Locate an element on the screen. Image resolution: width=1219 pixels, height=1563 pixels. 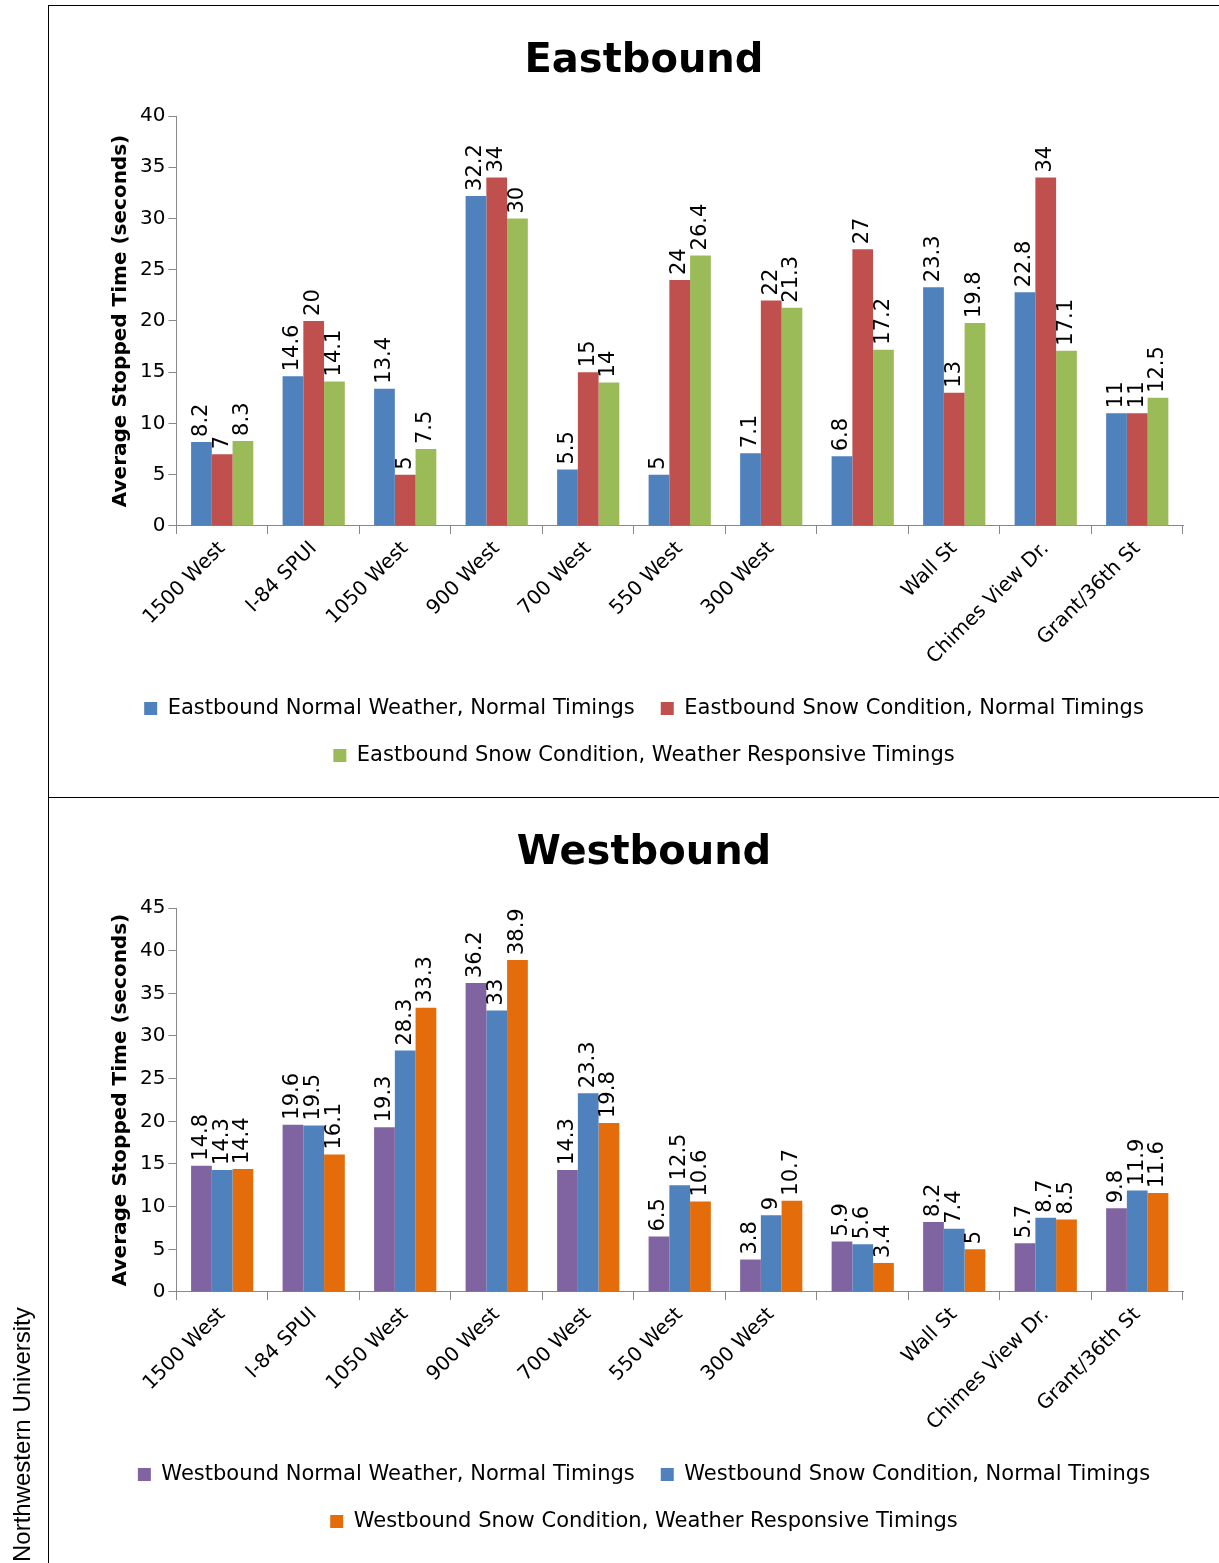
data-label: 33 is located at coordinates (495, 992).